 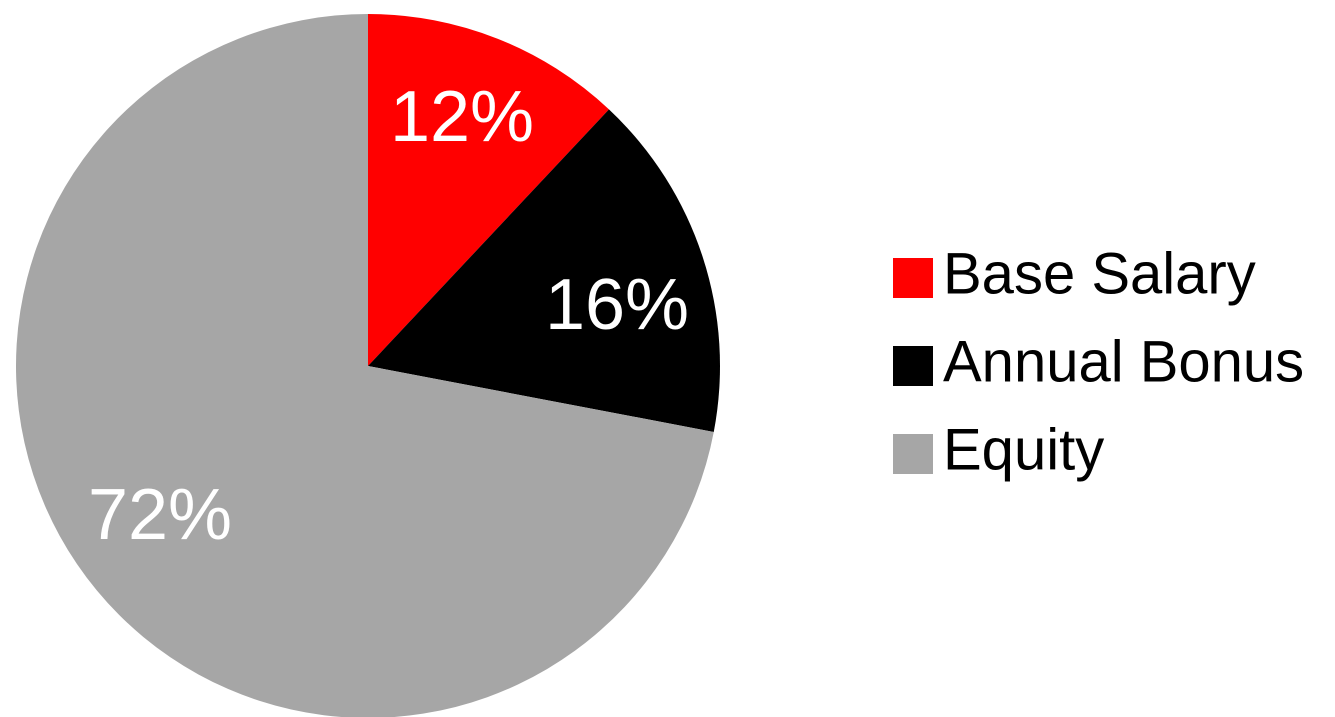 I want to click on slice-label-annual-bonus: 16%, so click(x=617, y=305).